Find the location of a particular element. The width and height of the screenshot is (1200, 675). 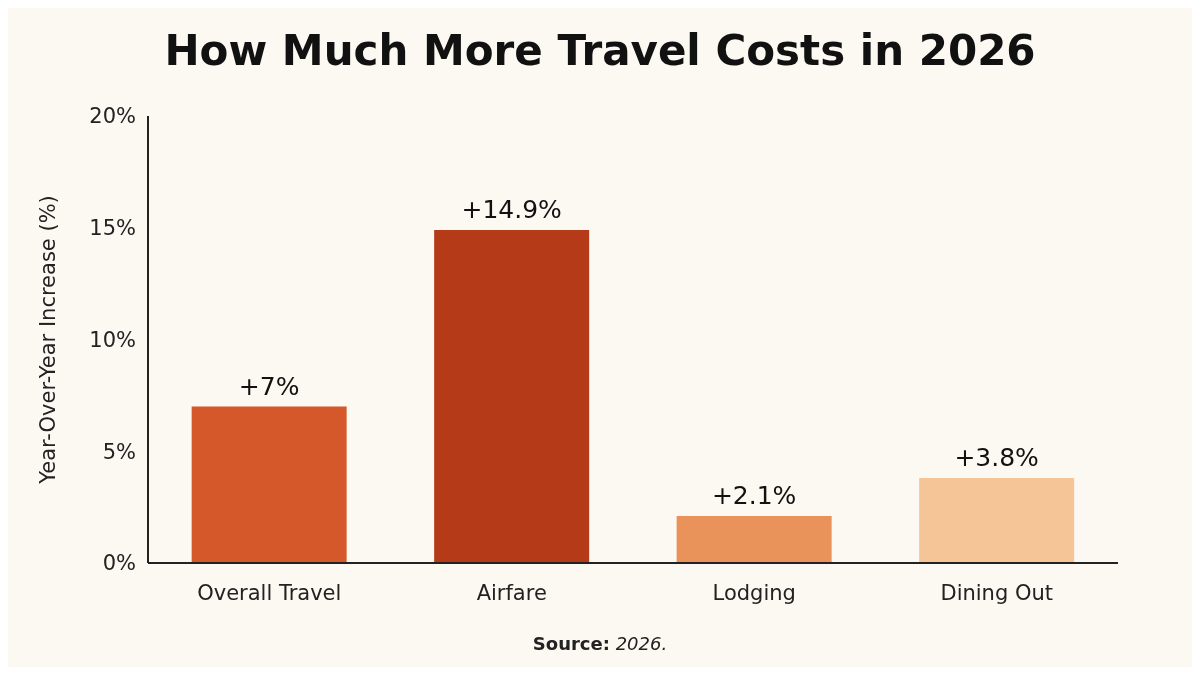

y-tick-label: 20% is located at coordinates (112, 116).